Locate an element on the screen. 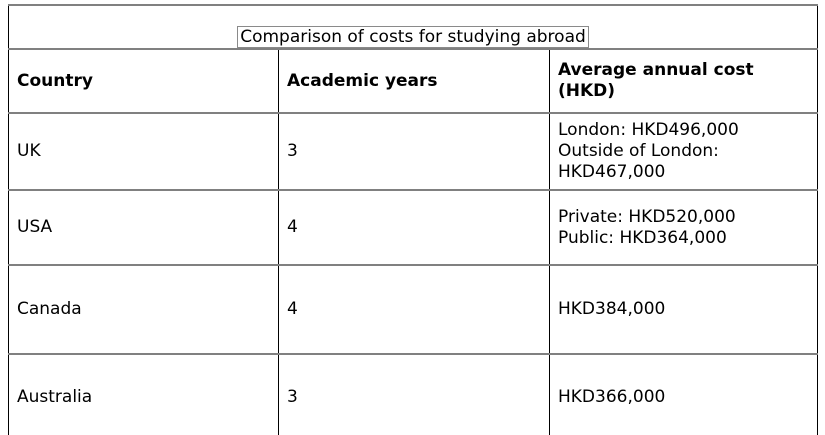  cell-country-usa: USA is located at coordinates (143, 227).